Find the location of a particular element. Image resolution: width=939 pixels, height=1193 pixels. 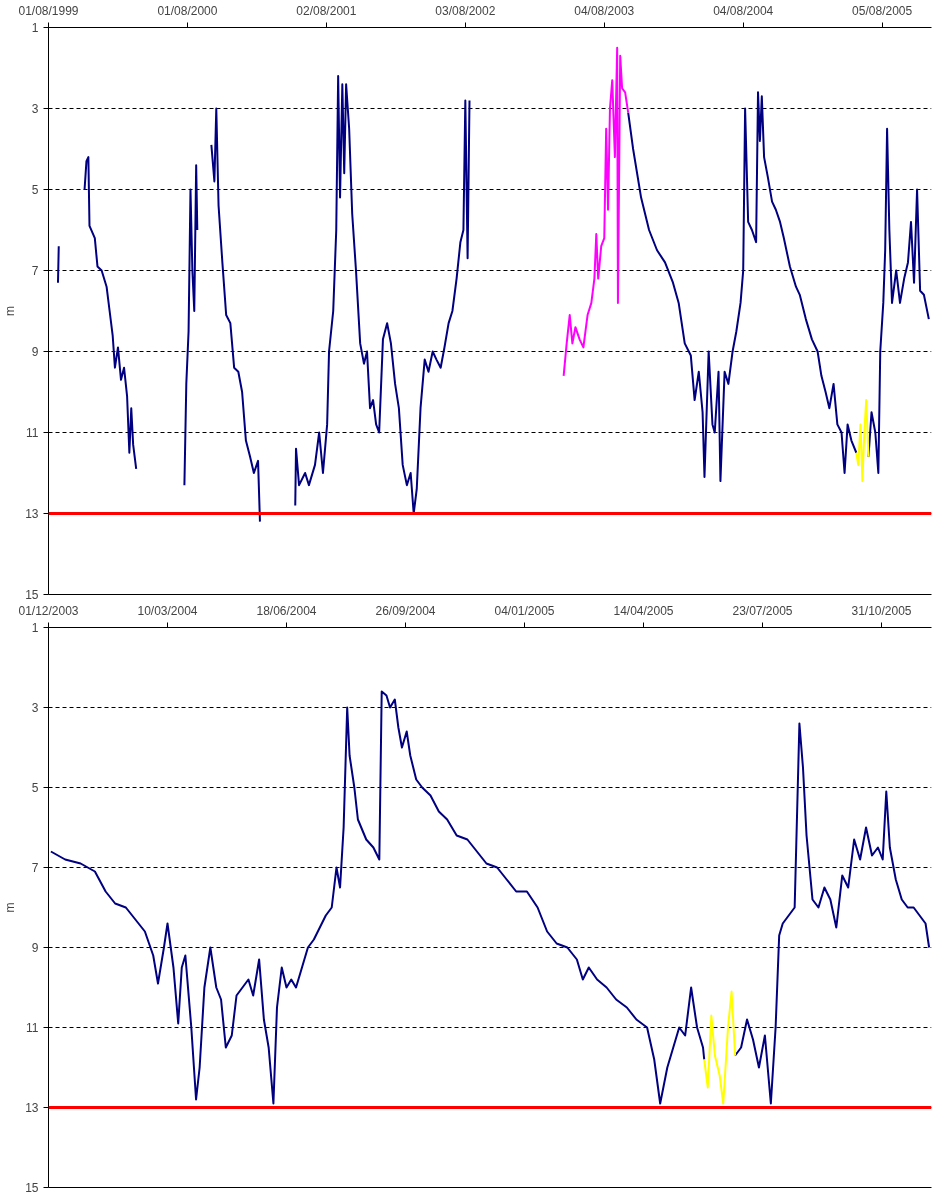

x-tick-label: 31/10/2005 is located at coordinates (881, 610).